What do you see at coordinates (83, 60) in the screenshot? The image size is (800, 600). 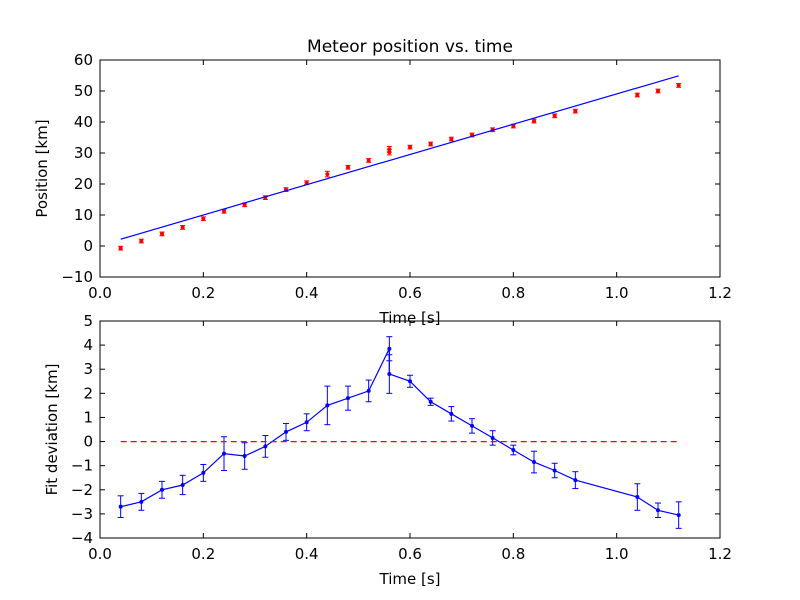 I see `y-tick-label: 60` at bounding box center [83, 60].